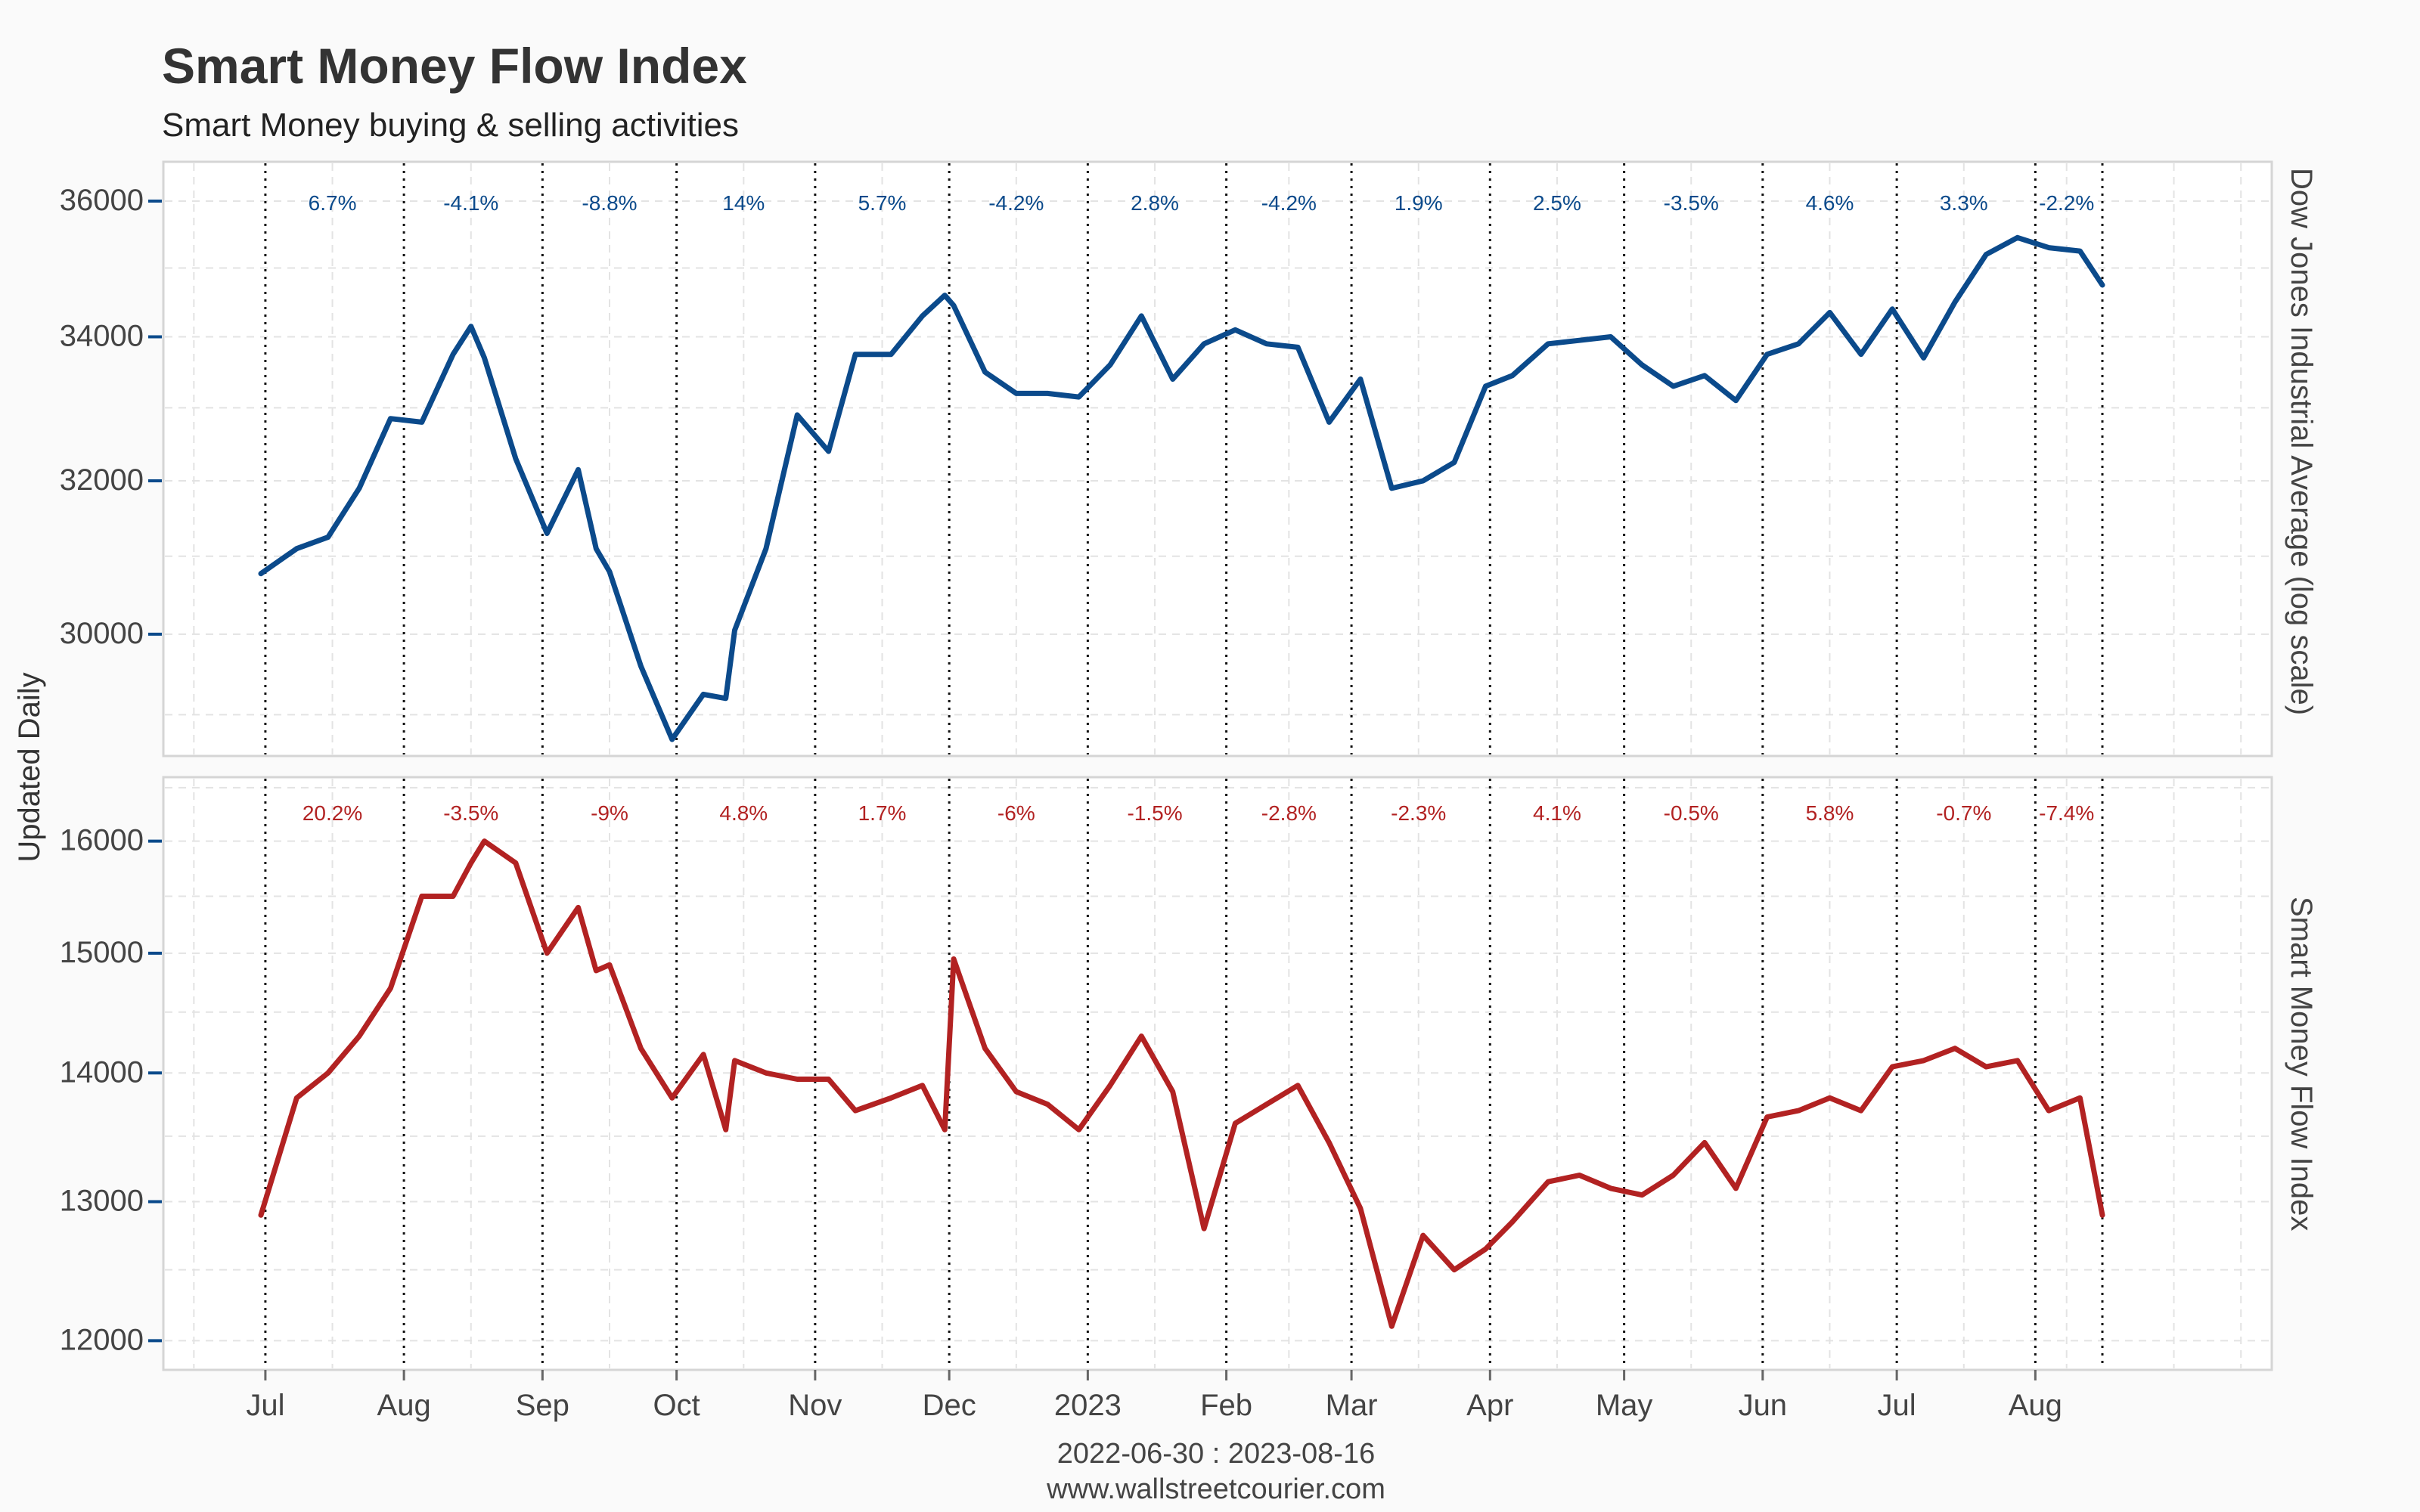 Image resolution: width=2420 pixels, height=1512 pixels. I want to click on period-change-label: 2.5%, so click(1557, 203).